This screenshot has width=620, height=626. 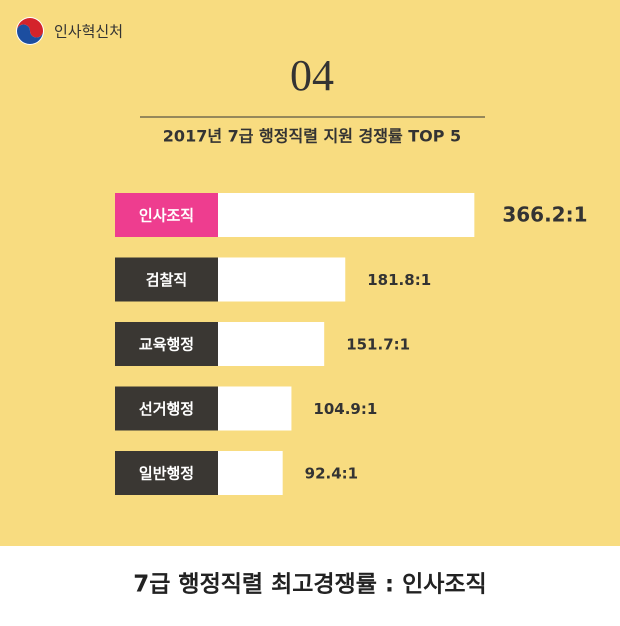 I want to click on value-label: 366.2:1, so click(x=544, y=215).